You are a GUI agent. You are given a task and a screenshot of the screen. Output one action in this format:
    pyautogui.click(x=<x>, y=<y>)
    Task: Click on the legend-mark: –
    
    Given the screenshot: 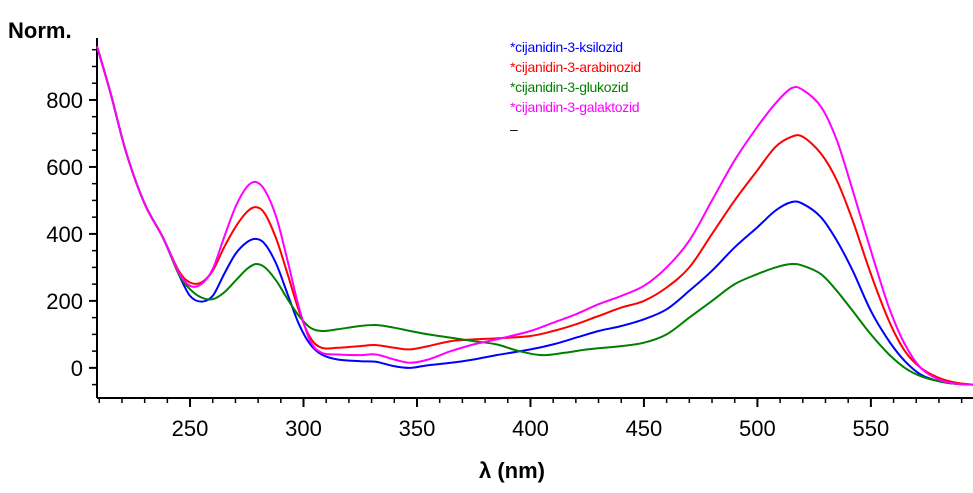 What is the action you would take?
    pyautogui.click(x=514, y=129)
    